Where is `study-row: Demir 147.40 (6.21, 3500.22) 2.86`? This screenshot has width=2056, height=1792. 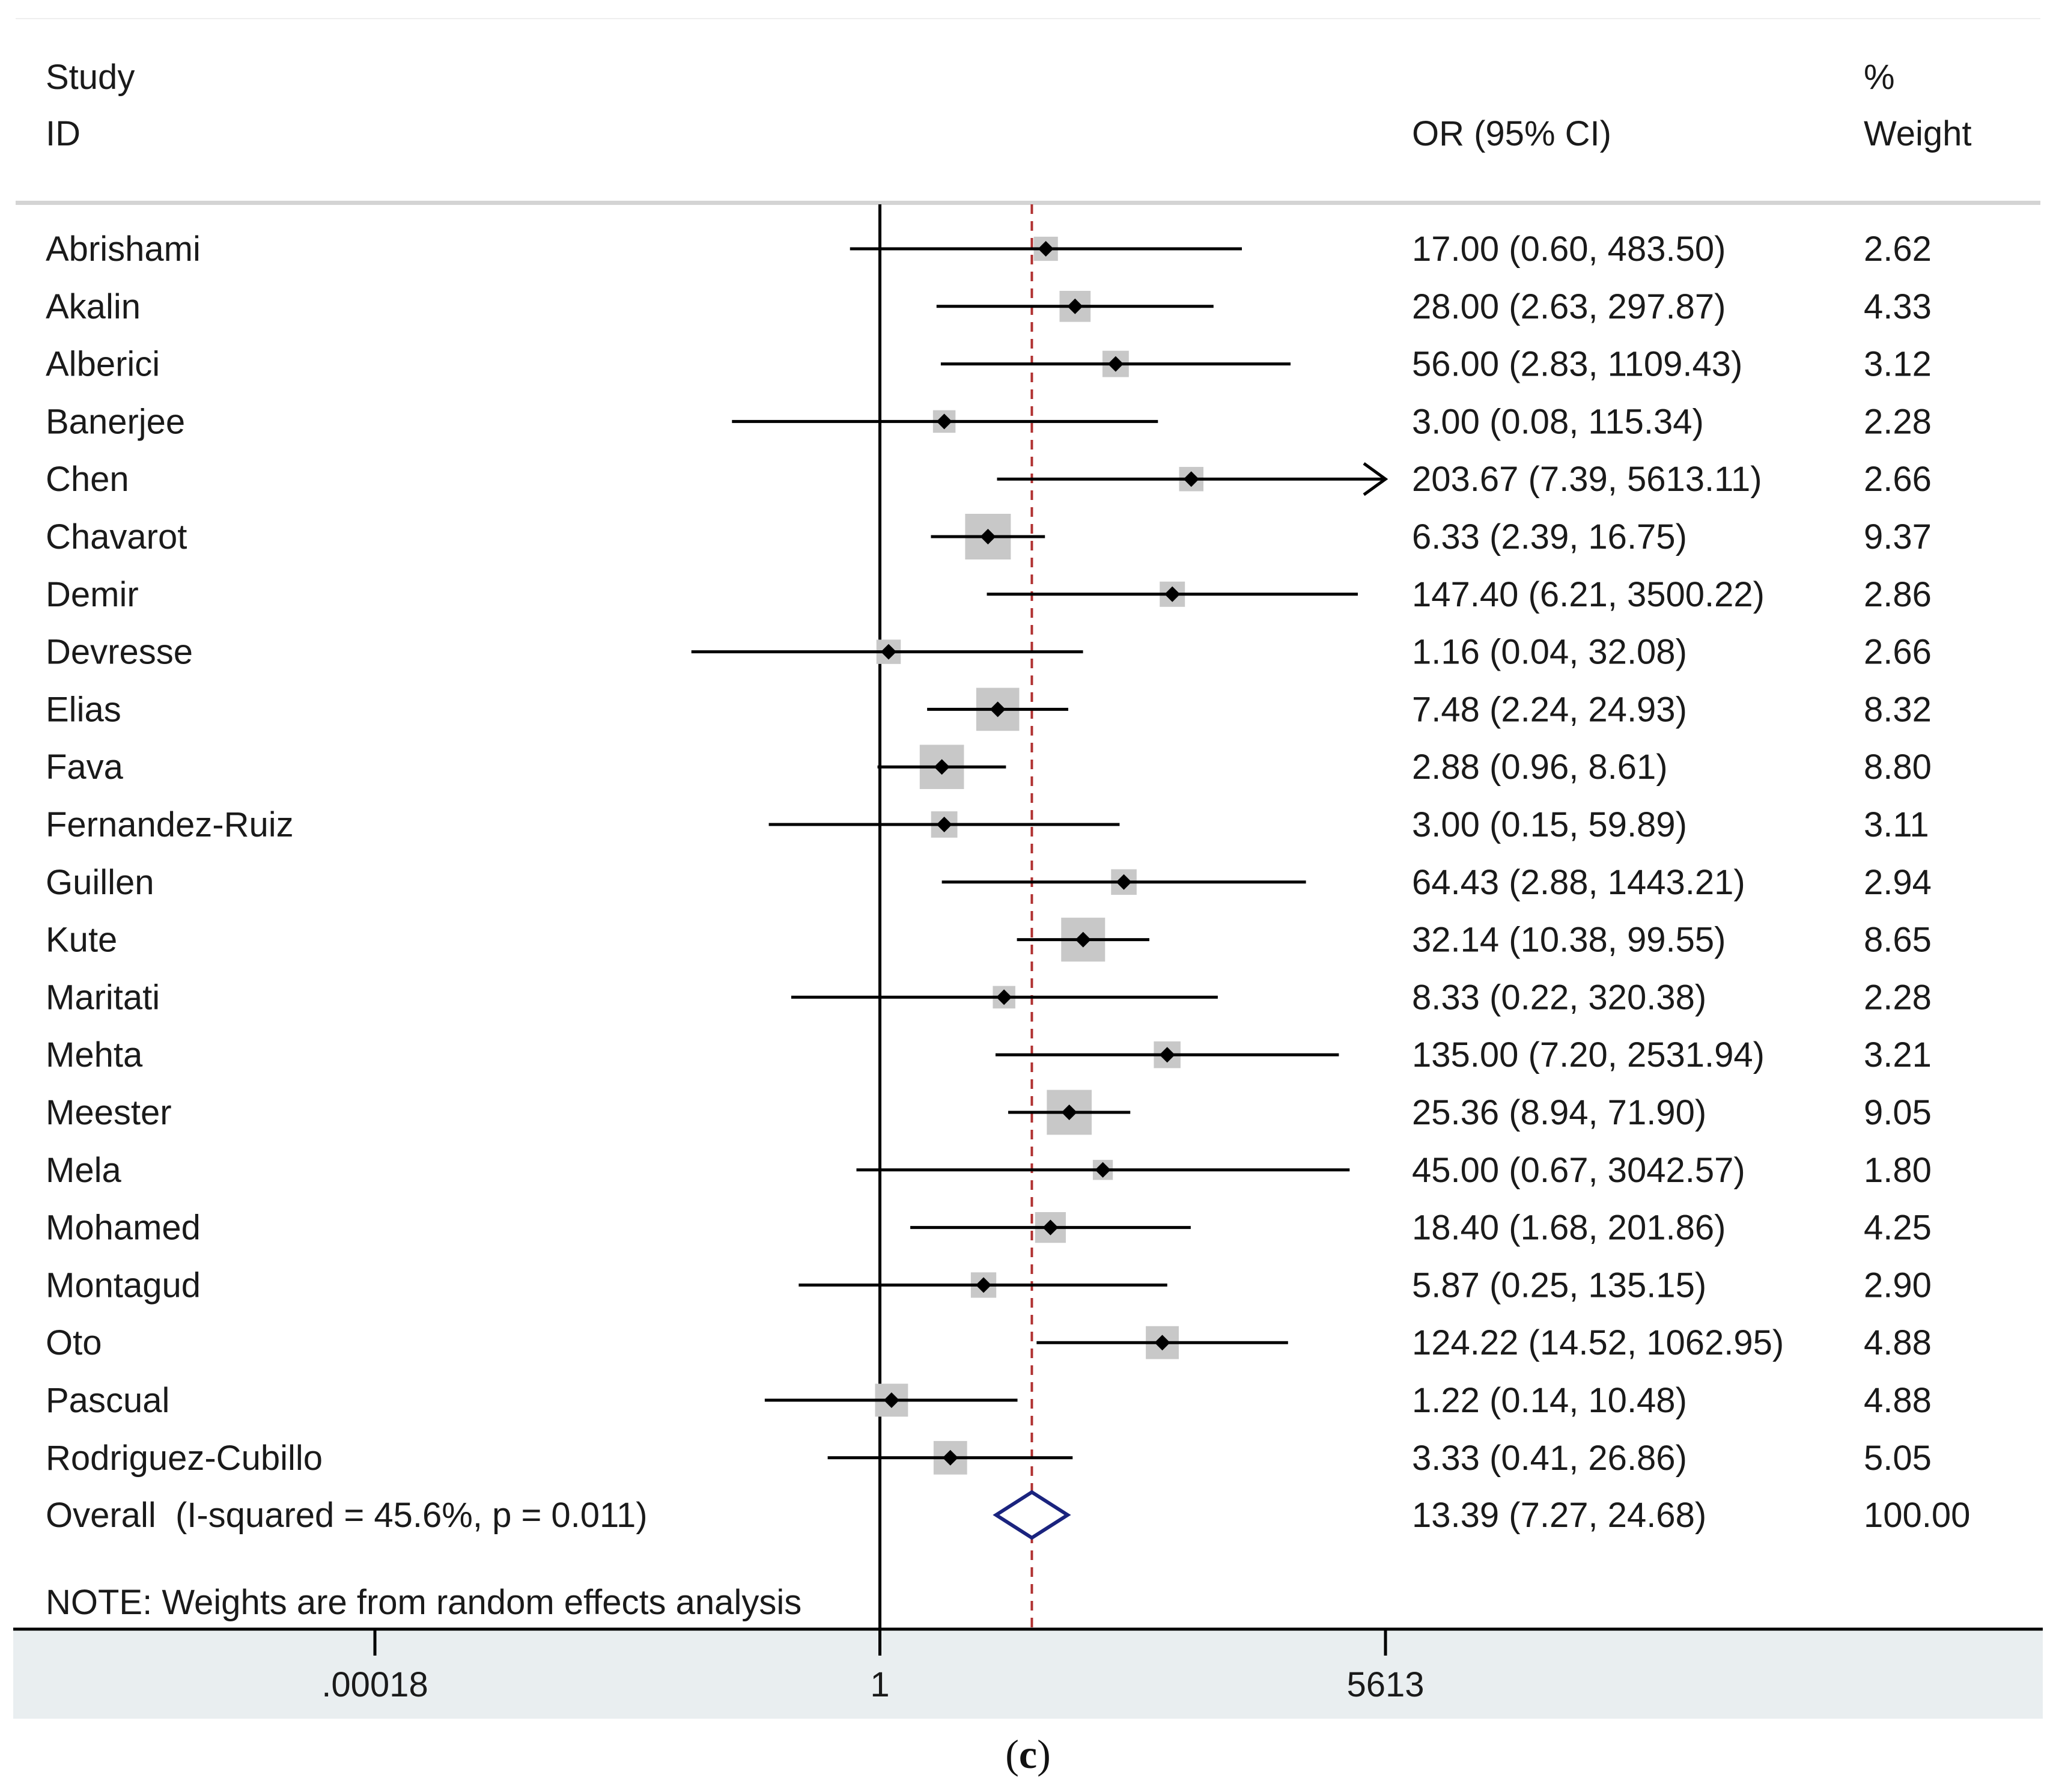 study-row: Demir 147.40 (6.21, 3500.22) 2.86 is located at coordinates (989, 594).